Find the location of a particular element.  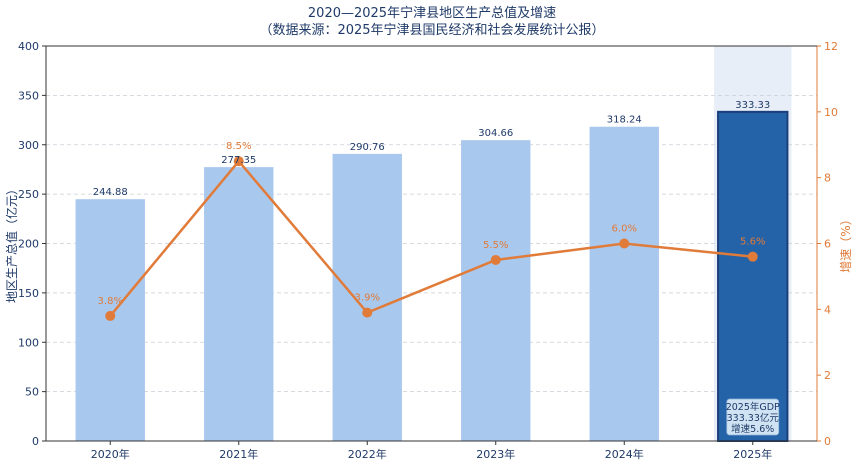

growth-value-label: 5.5% is located at coordinates (495, 245).